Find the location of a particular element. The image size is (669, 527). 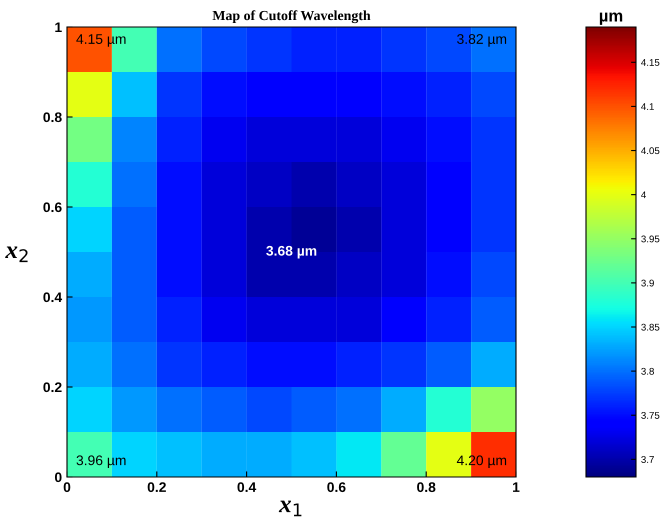

color-bar-label: 3.95 is located at coordinates (650, 239).